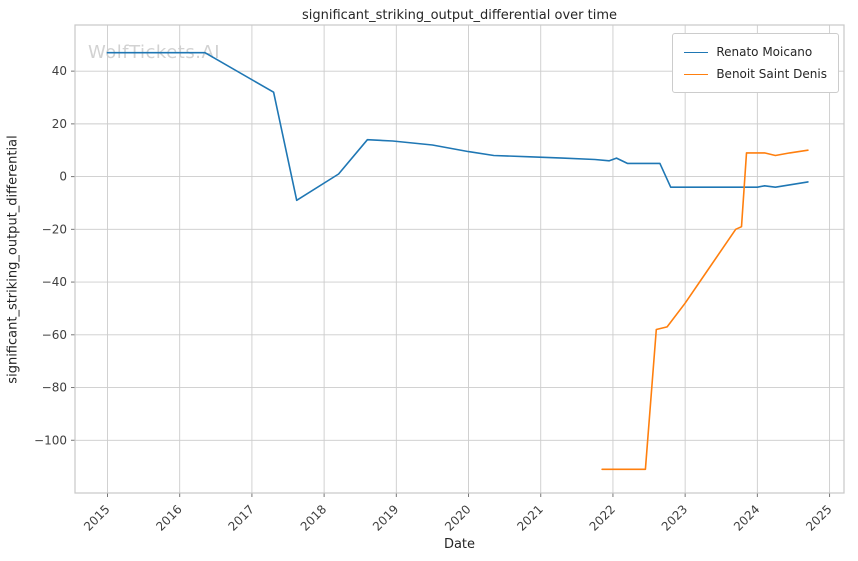 This screenshot has height=561, width=858. What do you see at coordinates (13, 259) in the screenshot?
I see `y-axis-label: significant_striking_output_differential` at bounding box center [13, 259].